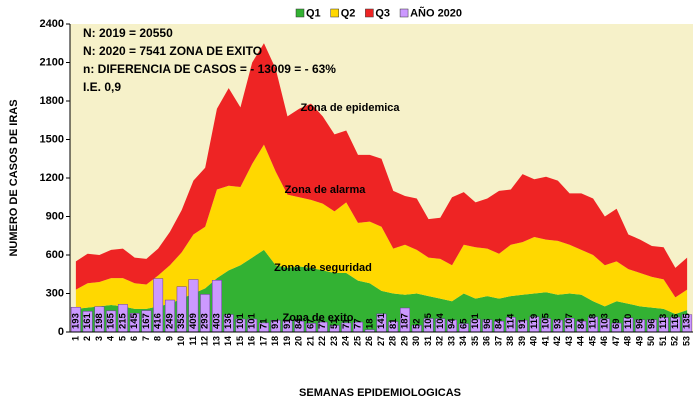 The width and height of the screenshot is (695, 401). What do you see at coordinates (498, 341) in the screenshot?
I see `x-tick-label: 37` at bounding box center [498, 341].